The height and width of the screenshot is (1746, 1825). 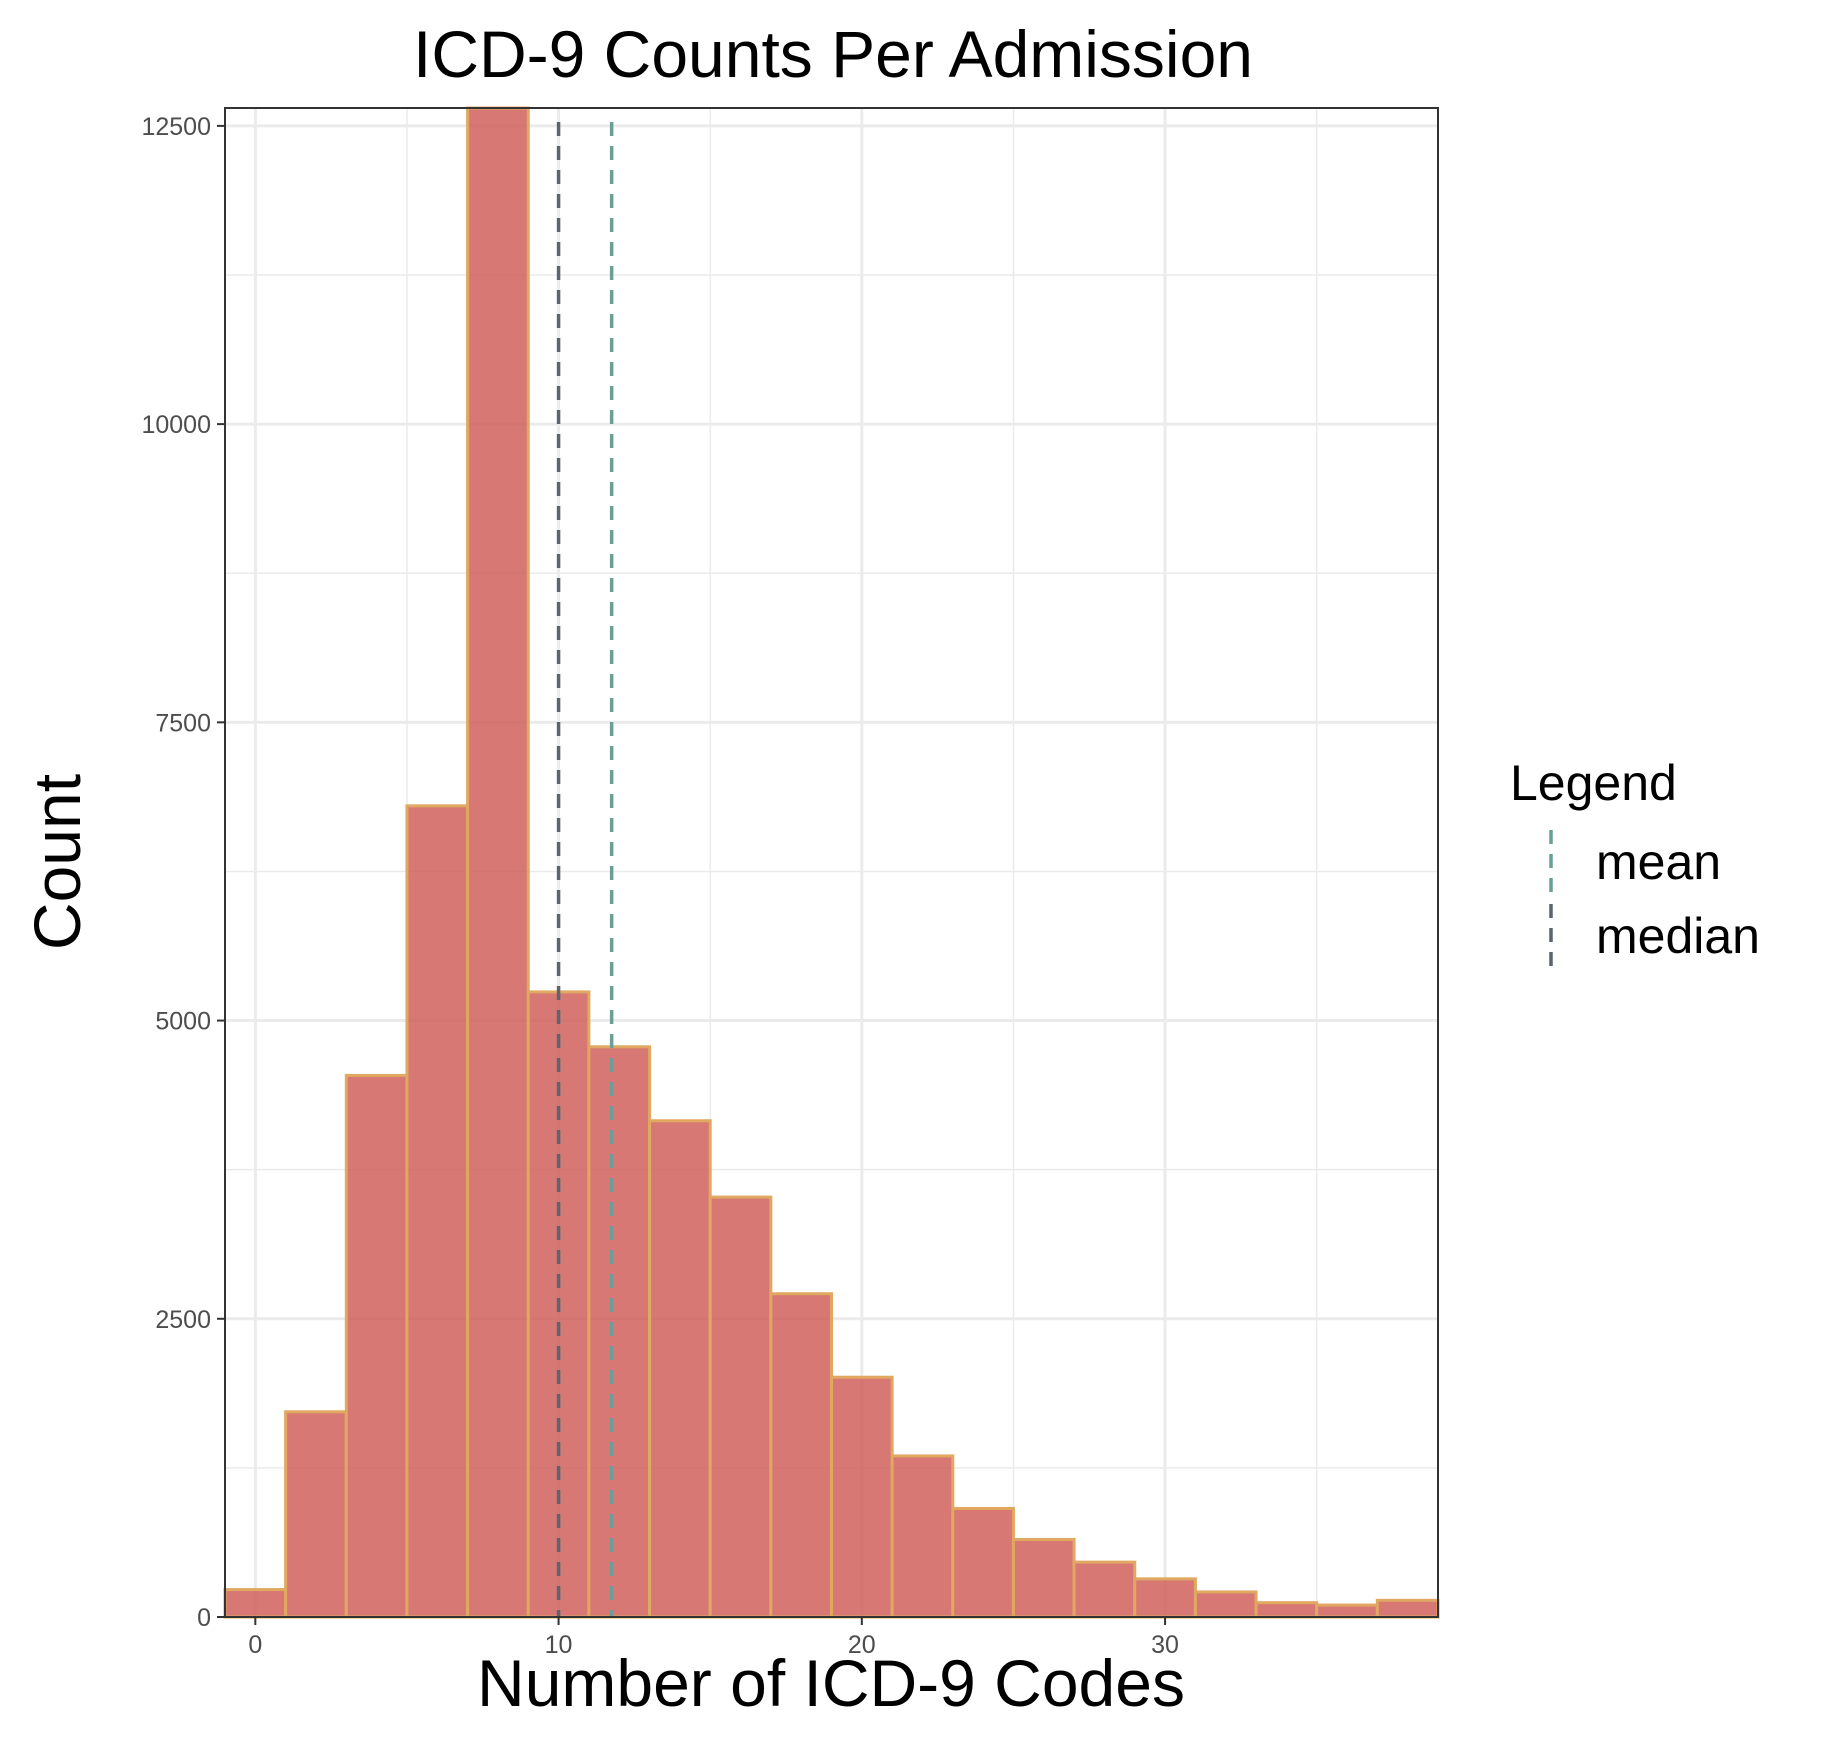 I want to click on x-axis-title: Number of ICD-9 Codes, so click(x=831, y=1683).